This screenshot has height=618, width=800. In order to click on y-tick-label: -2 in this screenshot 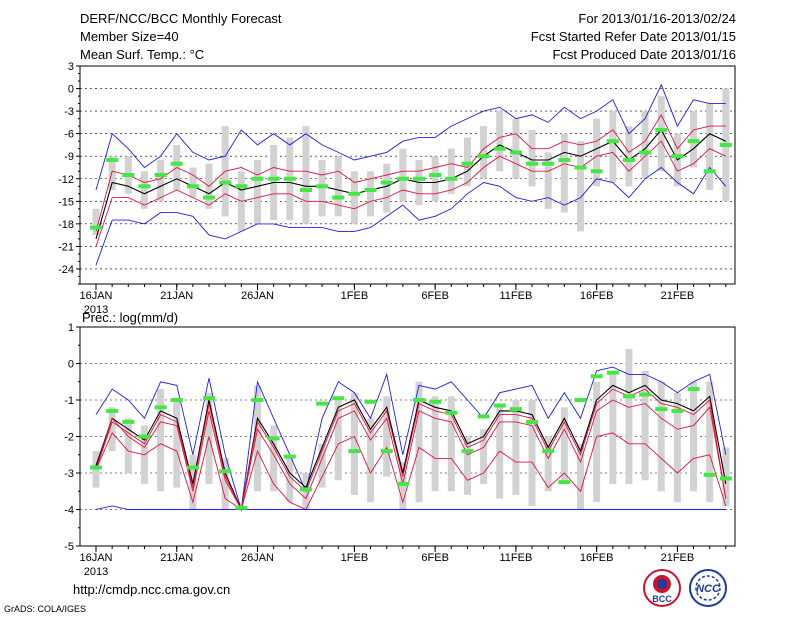, I will do `click(69, 438)`.